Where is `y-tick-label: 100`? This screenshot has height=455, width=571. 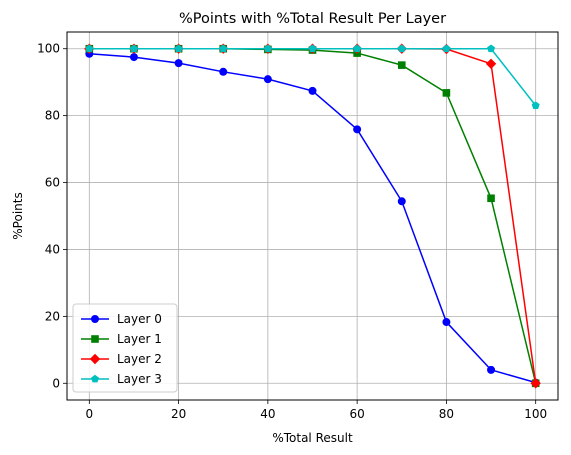
y-tick-label: 100 is located at coordinates (48, 49).